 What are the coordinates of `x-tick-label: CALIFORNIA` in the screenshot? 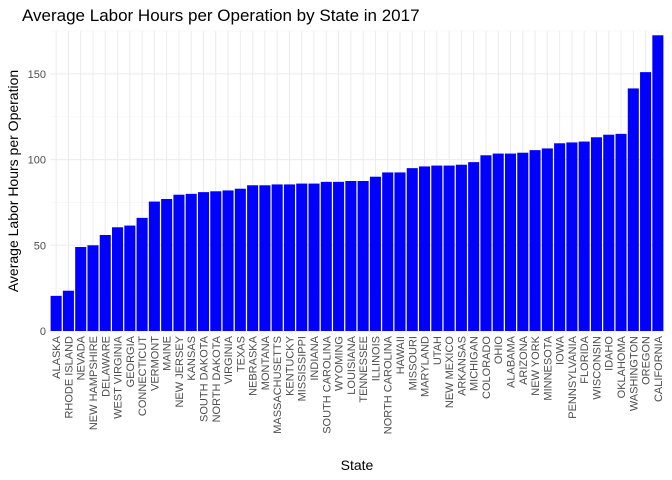 It's located at (659, 368).